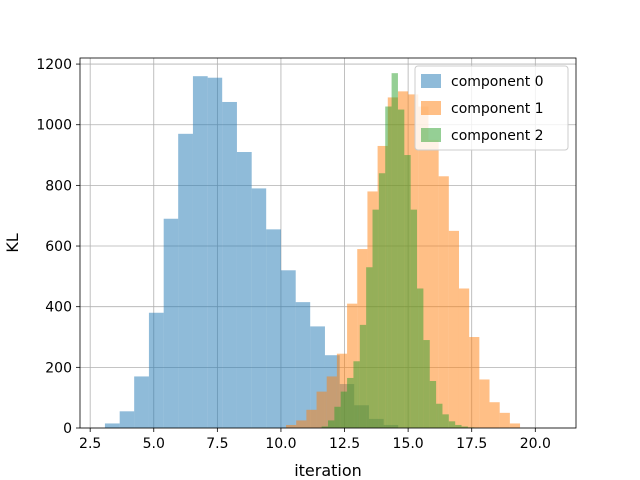 The height and width of the screenshot is (480, 640). I want to click on x-tick-label: 15.0, so click(408, 444).